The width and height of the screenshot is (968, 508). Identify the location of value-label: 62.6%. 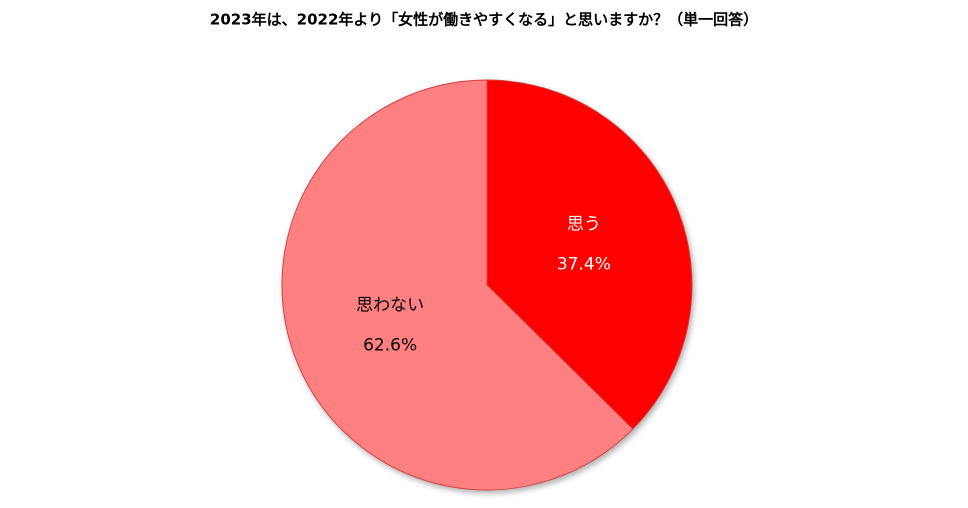
(390, 345).